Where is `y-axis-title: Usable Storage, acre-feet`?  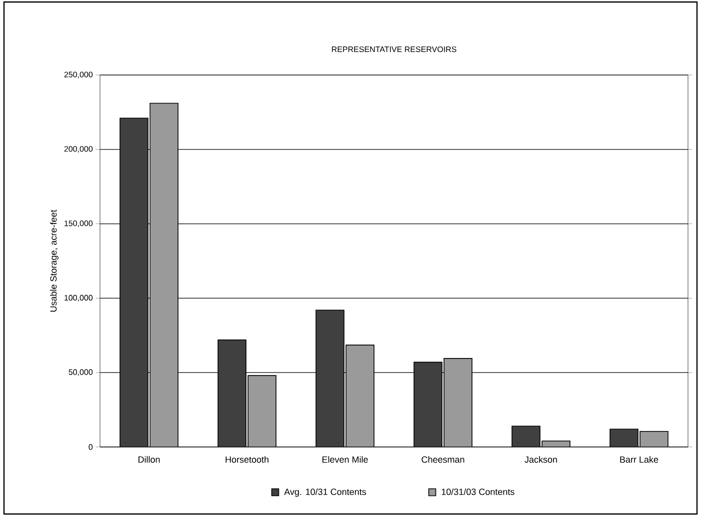 y-axis-title: Usable Storage, acre-feet is located at coordinates (54, 261).